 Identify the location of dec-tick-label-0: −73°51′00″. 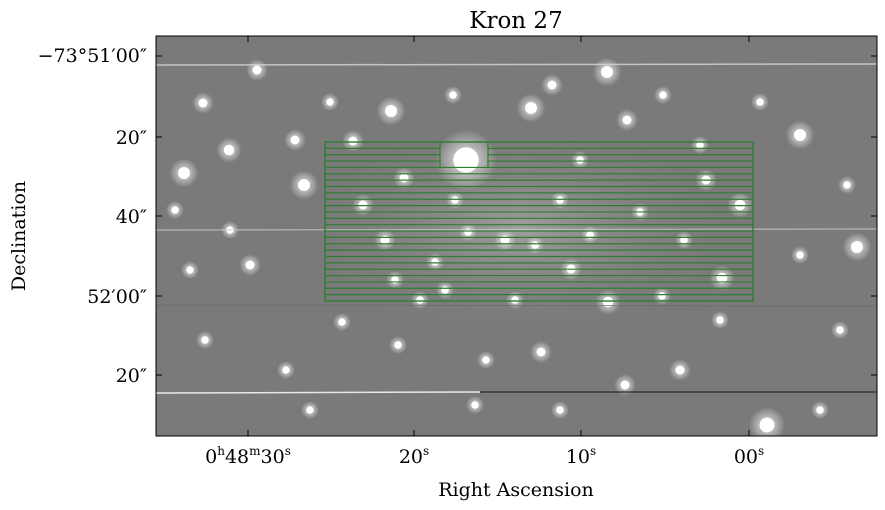
(92, 56).